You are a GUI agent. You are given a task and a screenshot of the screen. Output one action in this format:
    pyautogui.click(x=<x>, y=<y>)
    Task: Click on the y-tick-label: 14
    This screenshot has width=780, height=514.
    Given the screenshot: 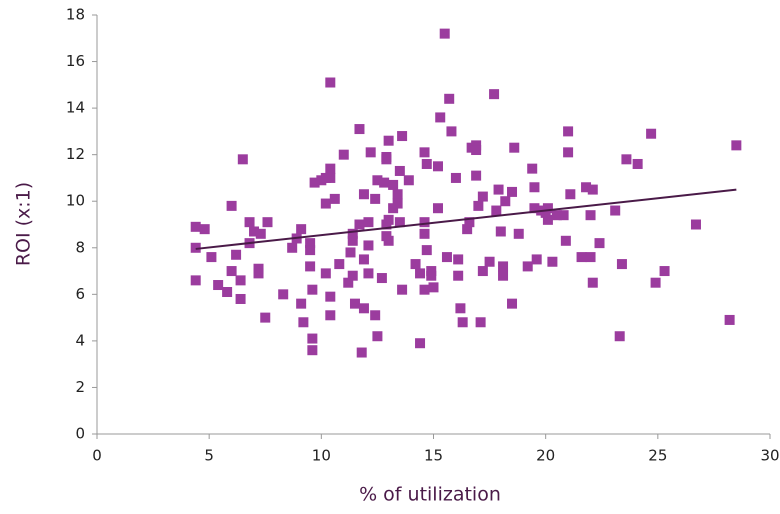 What is the action you would take?
    pyautogui.click(x=75, y=108)
    